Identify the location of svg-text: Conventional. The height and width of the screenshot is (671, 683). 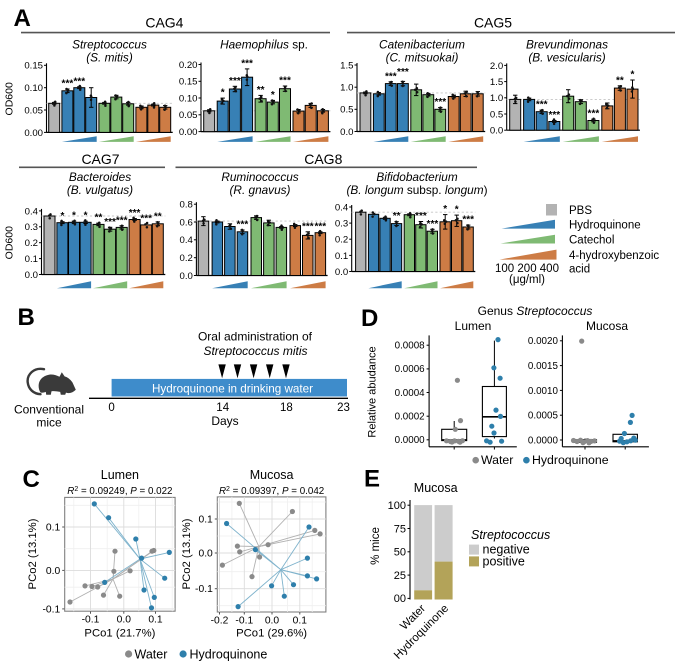
(49, 410).